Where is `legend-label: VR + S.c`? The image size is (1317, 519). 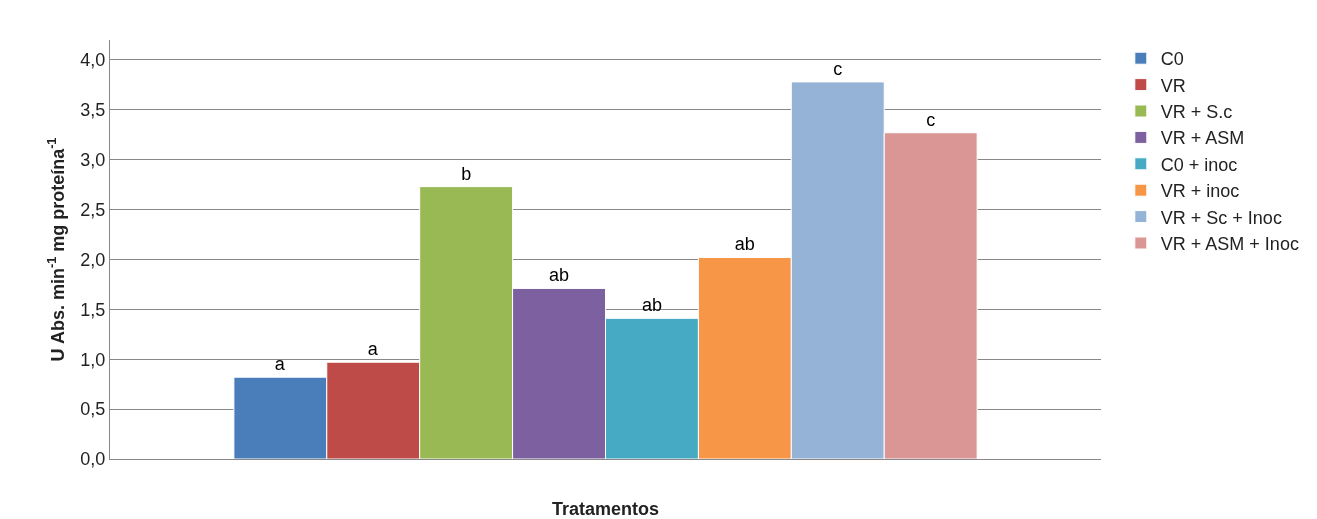
legend-label: VR + S.c is located at coordinates (1196, 112).